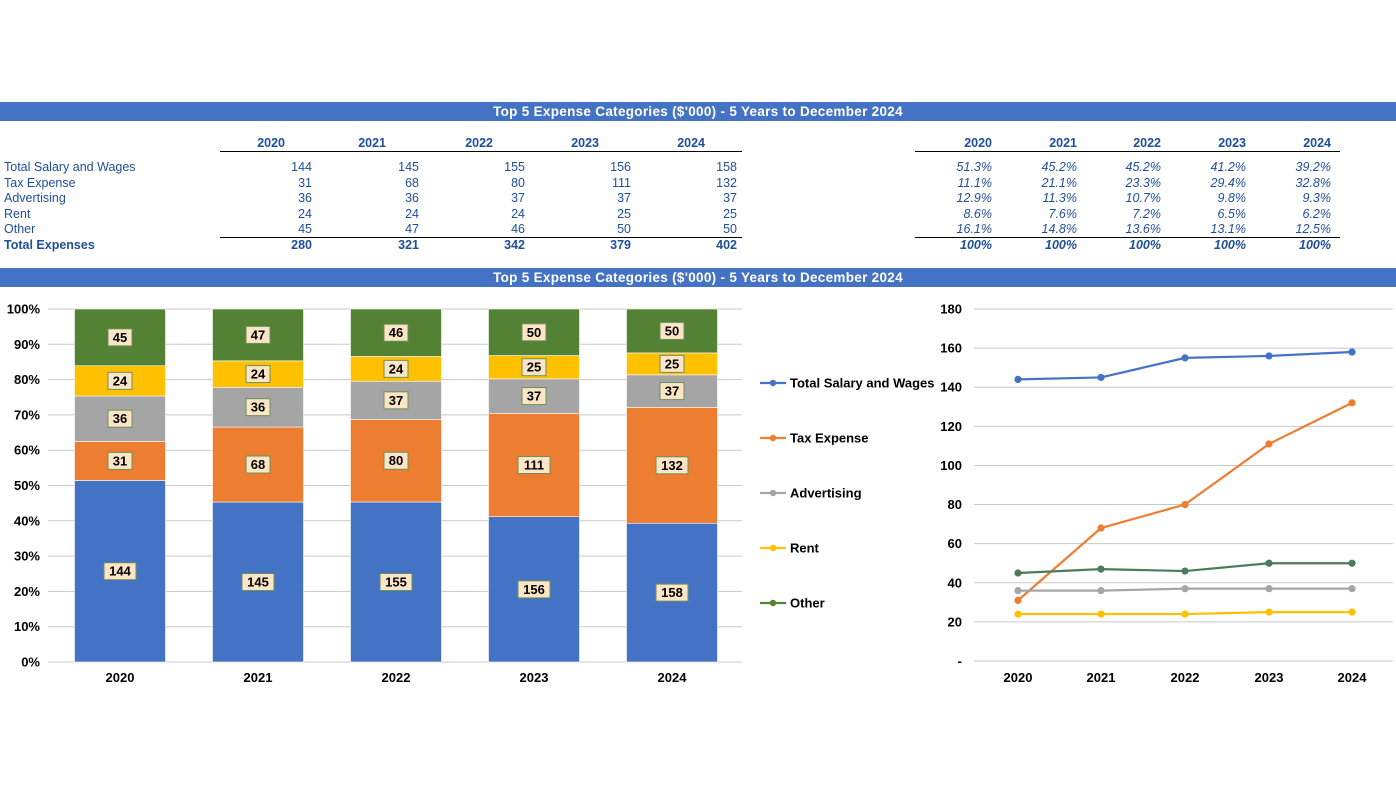 Image resolution: width=1396 pixels, height=786 pixels. Describe the element at coordinates (301, 167) in the screenshot. I see `value-cell: 144` at that location.